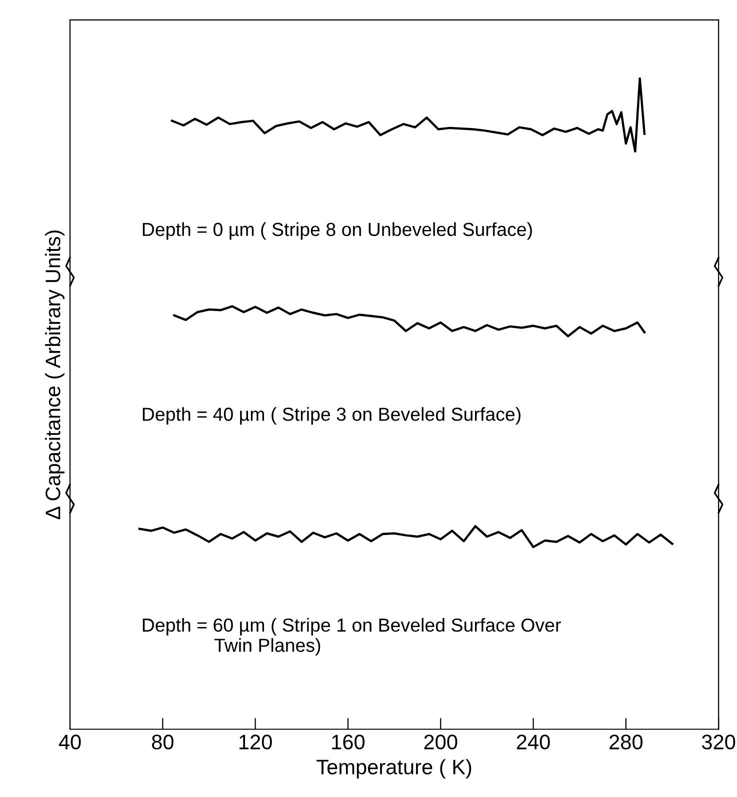 The width and height of the screenshot is (737, 797). I want to click on annotation: Depth = 60 µm ( Stripe 1 on Beveled Surface Over Twin Planes), so click(351, 637).